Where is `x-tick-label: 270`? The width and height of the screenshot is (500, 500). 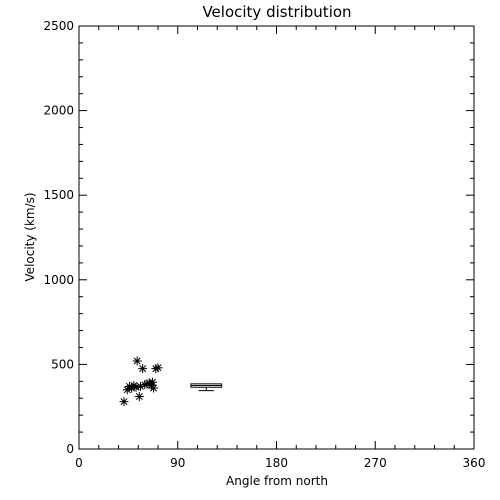
x-tick-label: 270 is located at coordinates (375, 463).